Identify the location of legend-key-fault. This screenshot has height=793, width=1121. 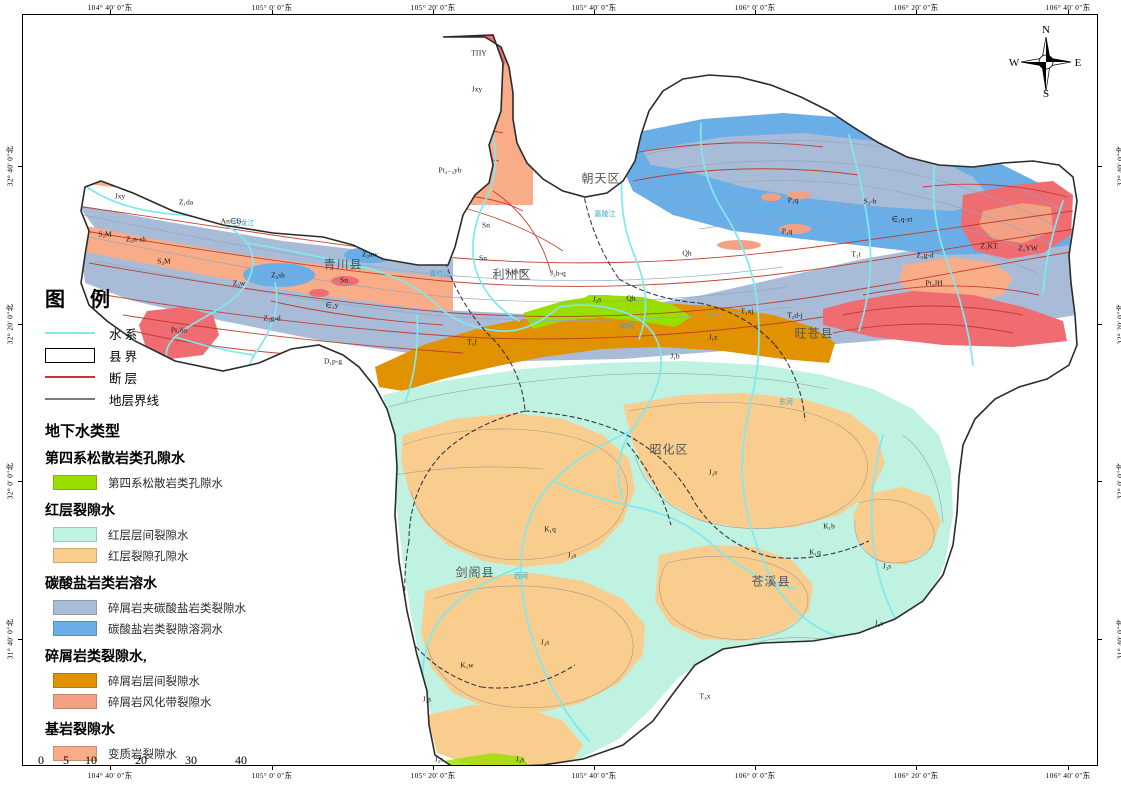
(70, 377).